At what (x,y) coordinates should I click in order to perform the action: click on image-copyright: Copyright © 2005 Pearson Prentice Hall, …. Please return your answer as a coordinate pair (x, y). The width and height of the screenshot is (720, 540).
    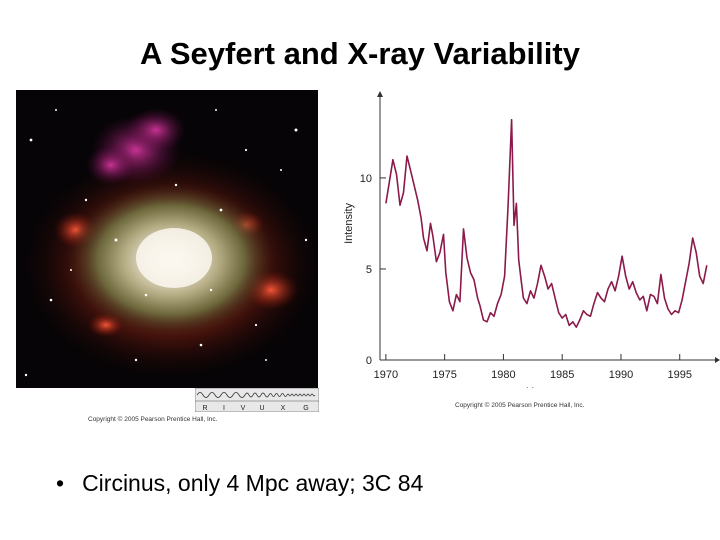
    Looking at the image, I should click on (153, 419).